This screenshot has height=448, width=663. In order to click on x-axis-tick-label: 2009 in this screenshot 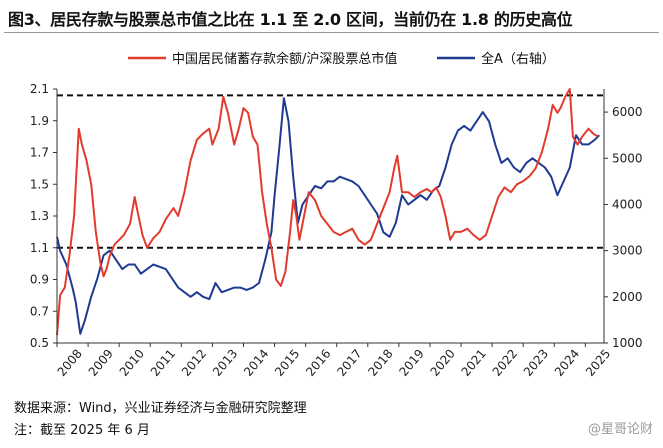, I will do `click(101, 363)`.